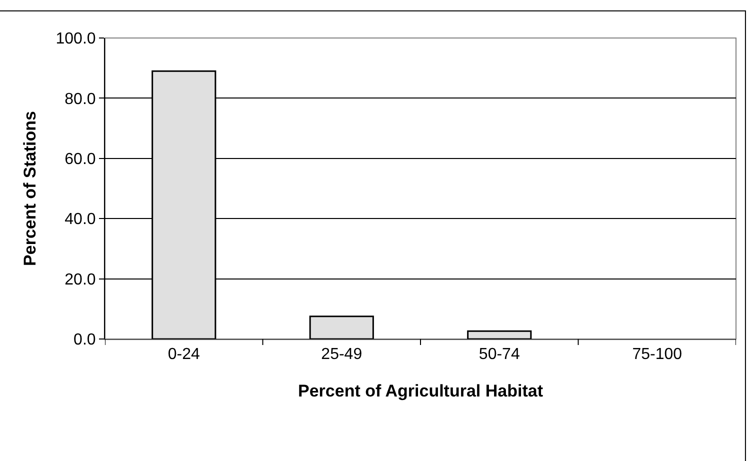 The height and width of the screenshot is (461, 749). I want to click on y-tick-label: 100.0, so click(76, 39).